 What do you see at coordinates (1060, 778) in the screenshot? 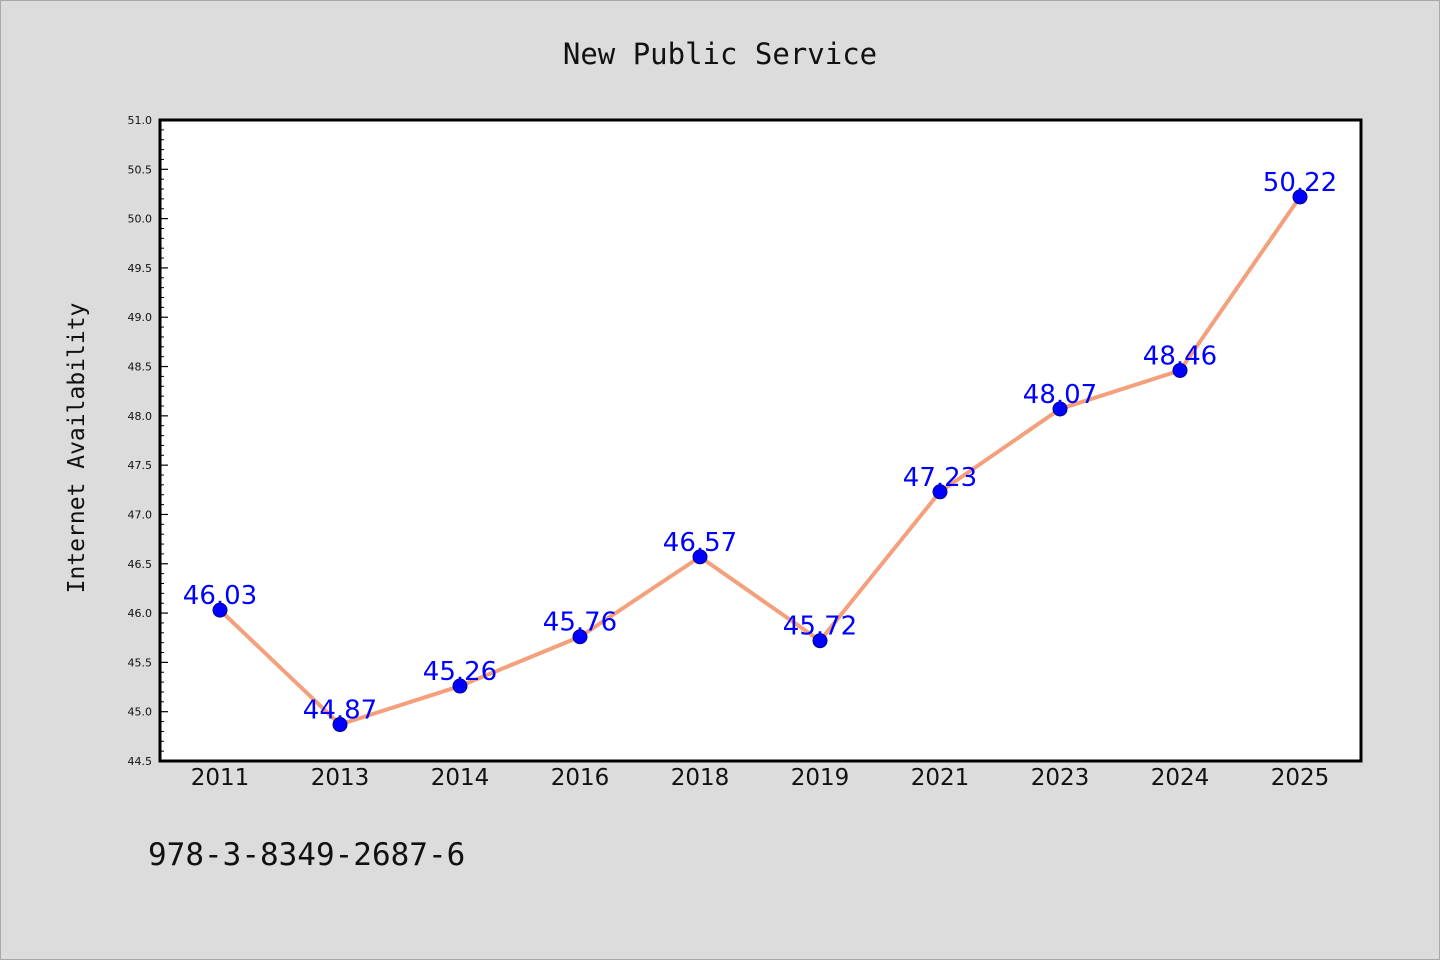
I see `x-tick-label: 2023` at bounding box center [1060, 778].